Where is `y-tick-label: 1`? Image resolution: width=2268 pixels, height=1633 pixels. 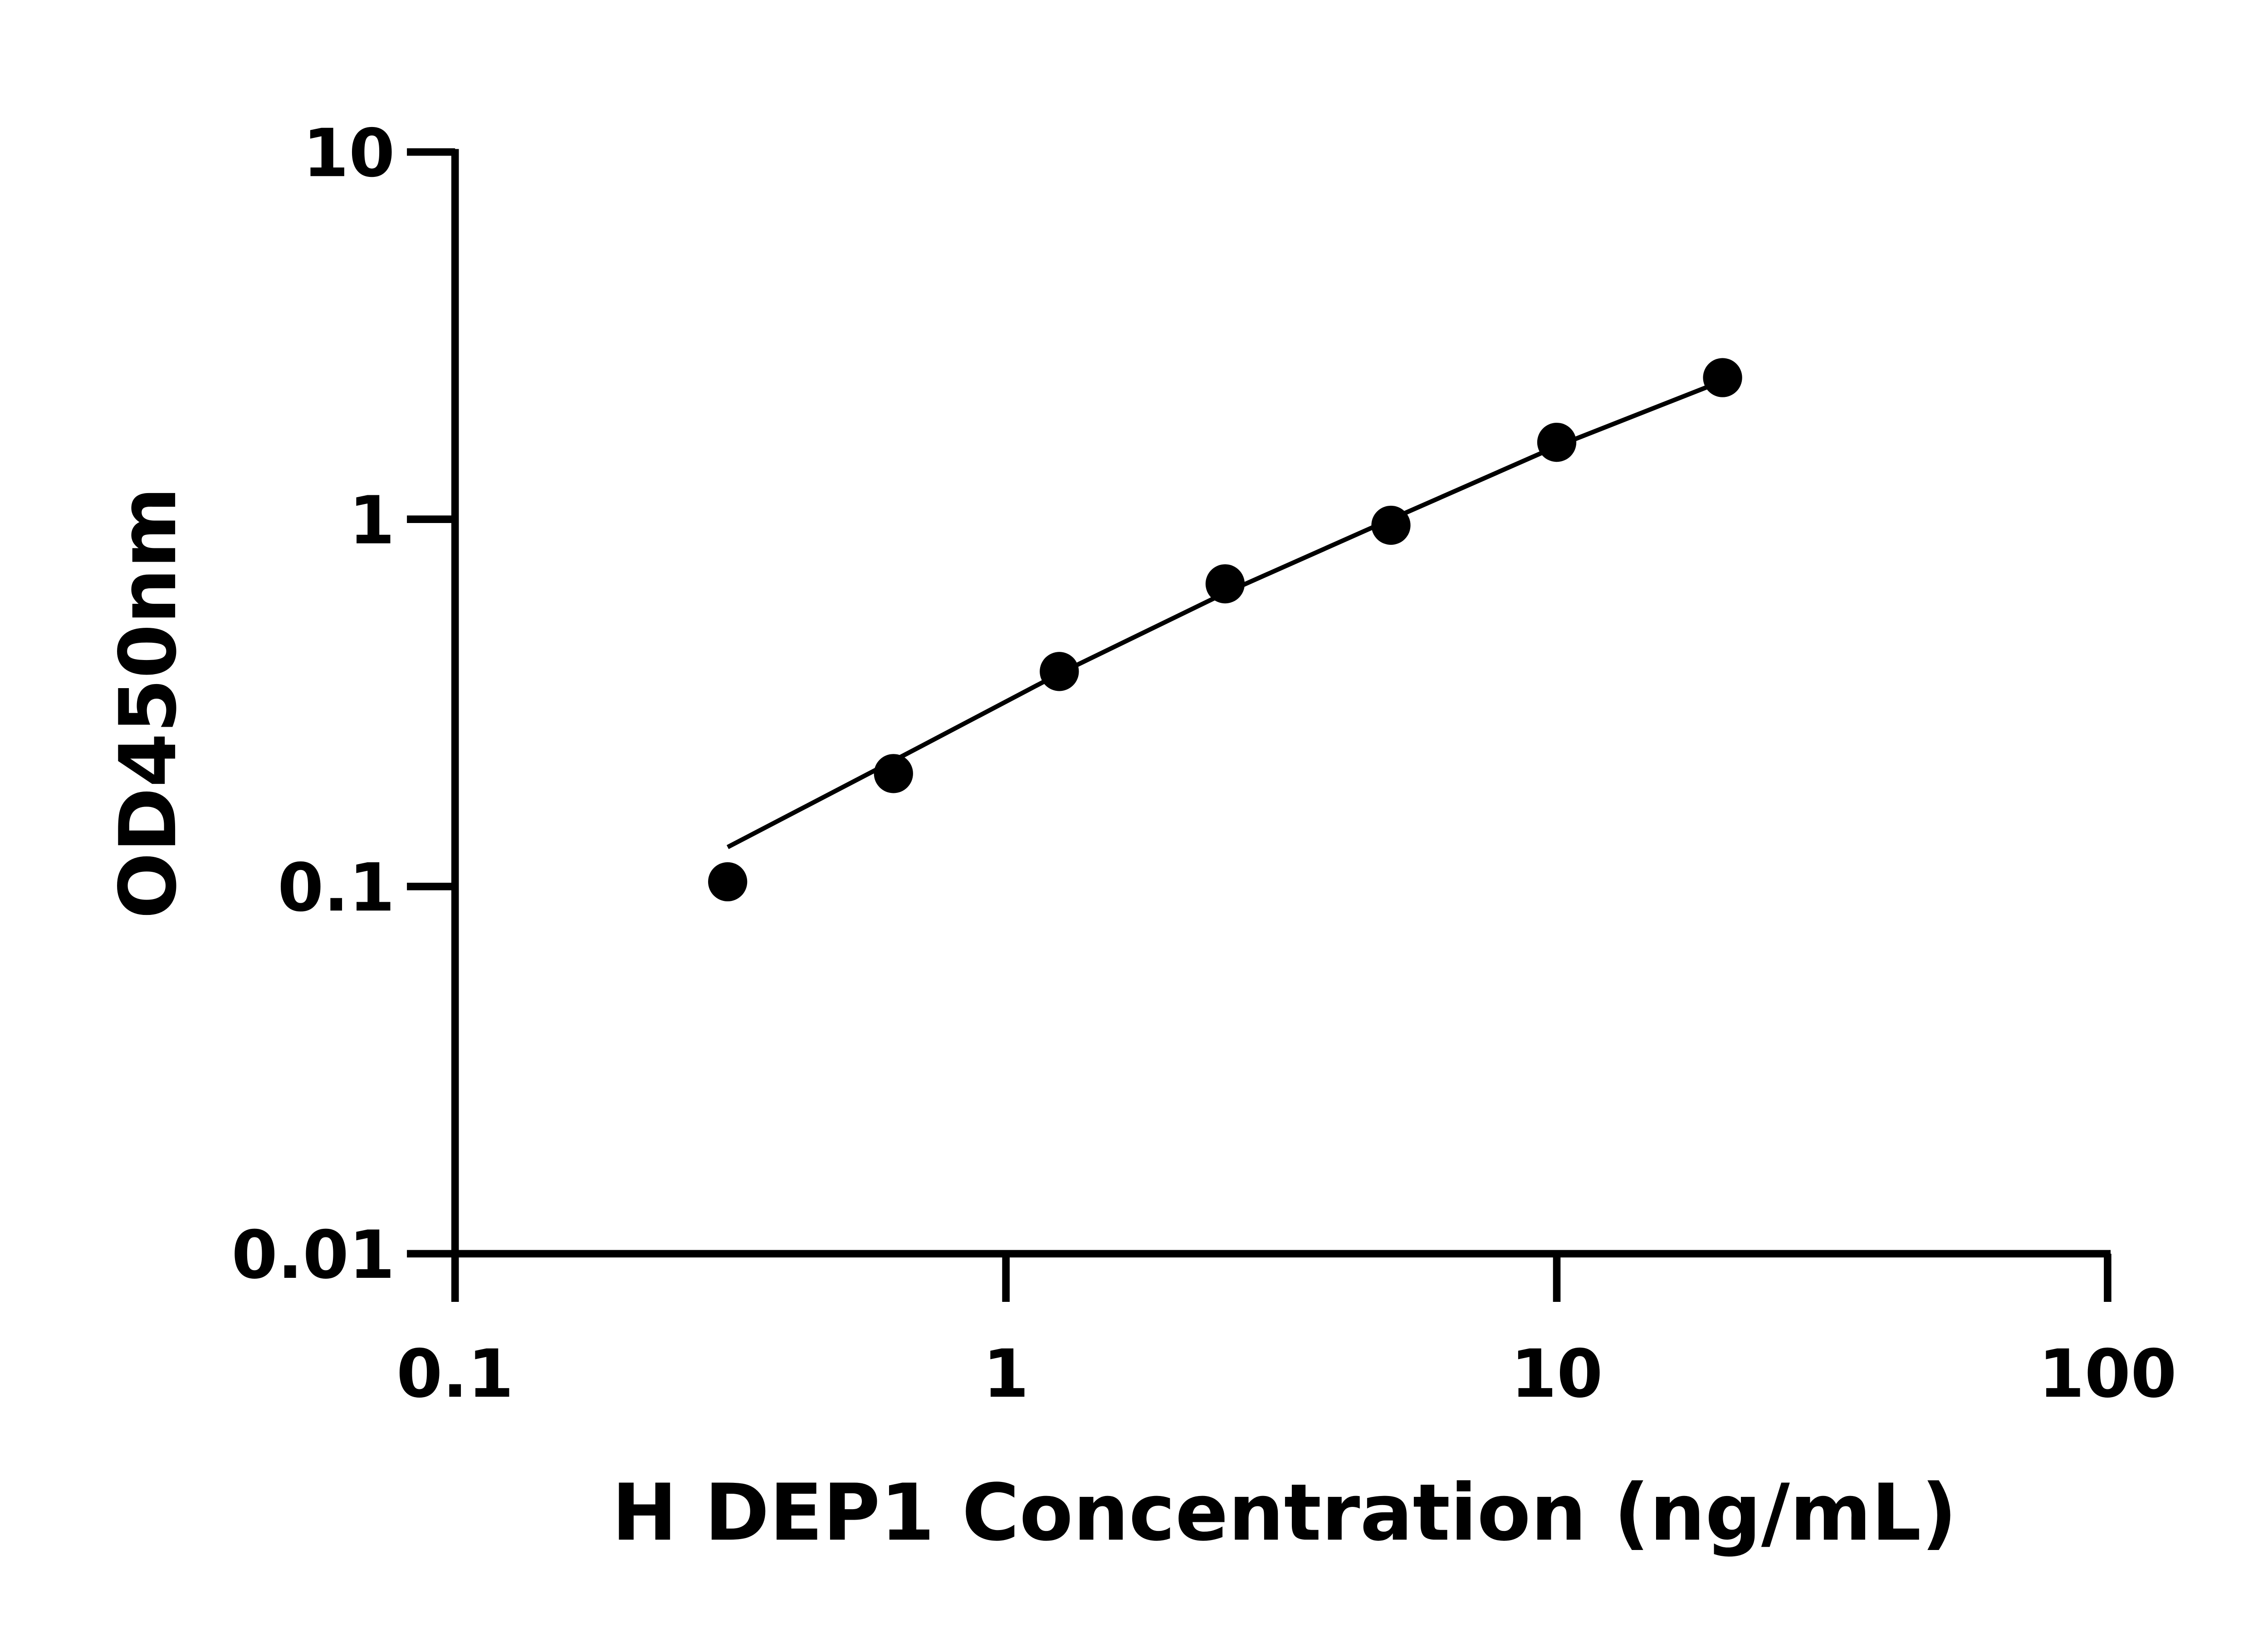 y-tick-label: 1 is located at coordinates (372, 520).